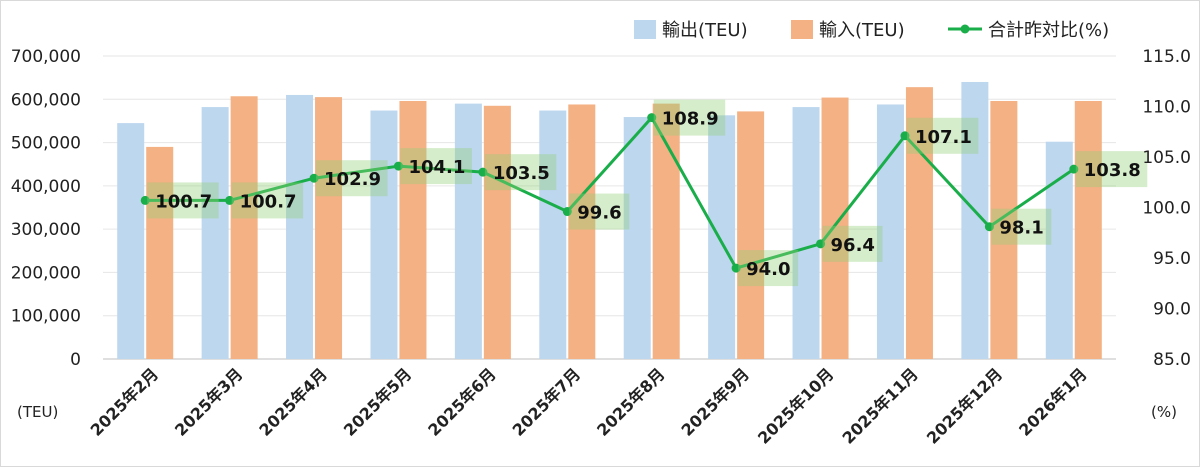  I want to click on y-right-tick-label: 100.0, so click(1166, 209).